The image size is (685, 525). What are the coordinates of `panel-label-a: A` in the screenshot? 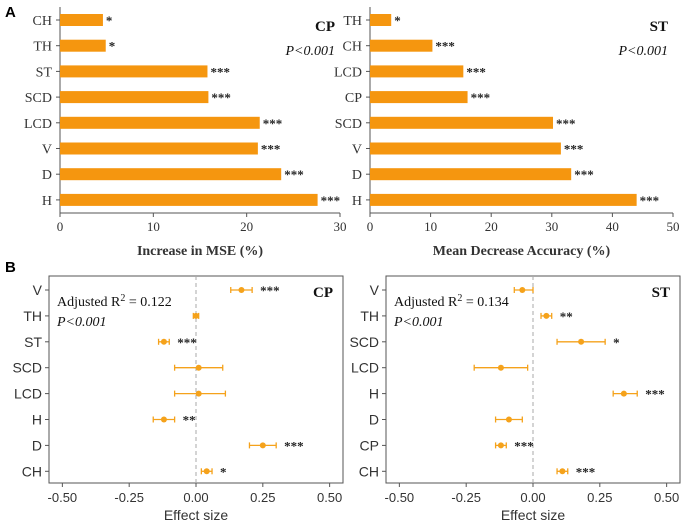 It's located at (10, 12).